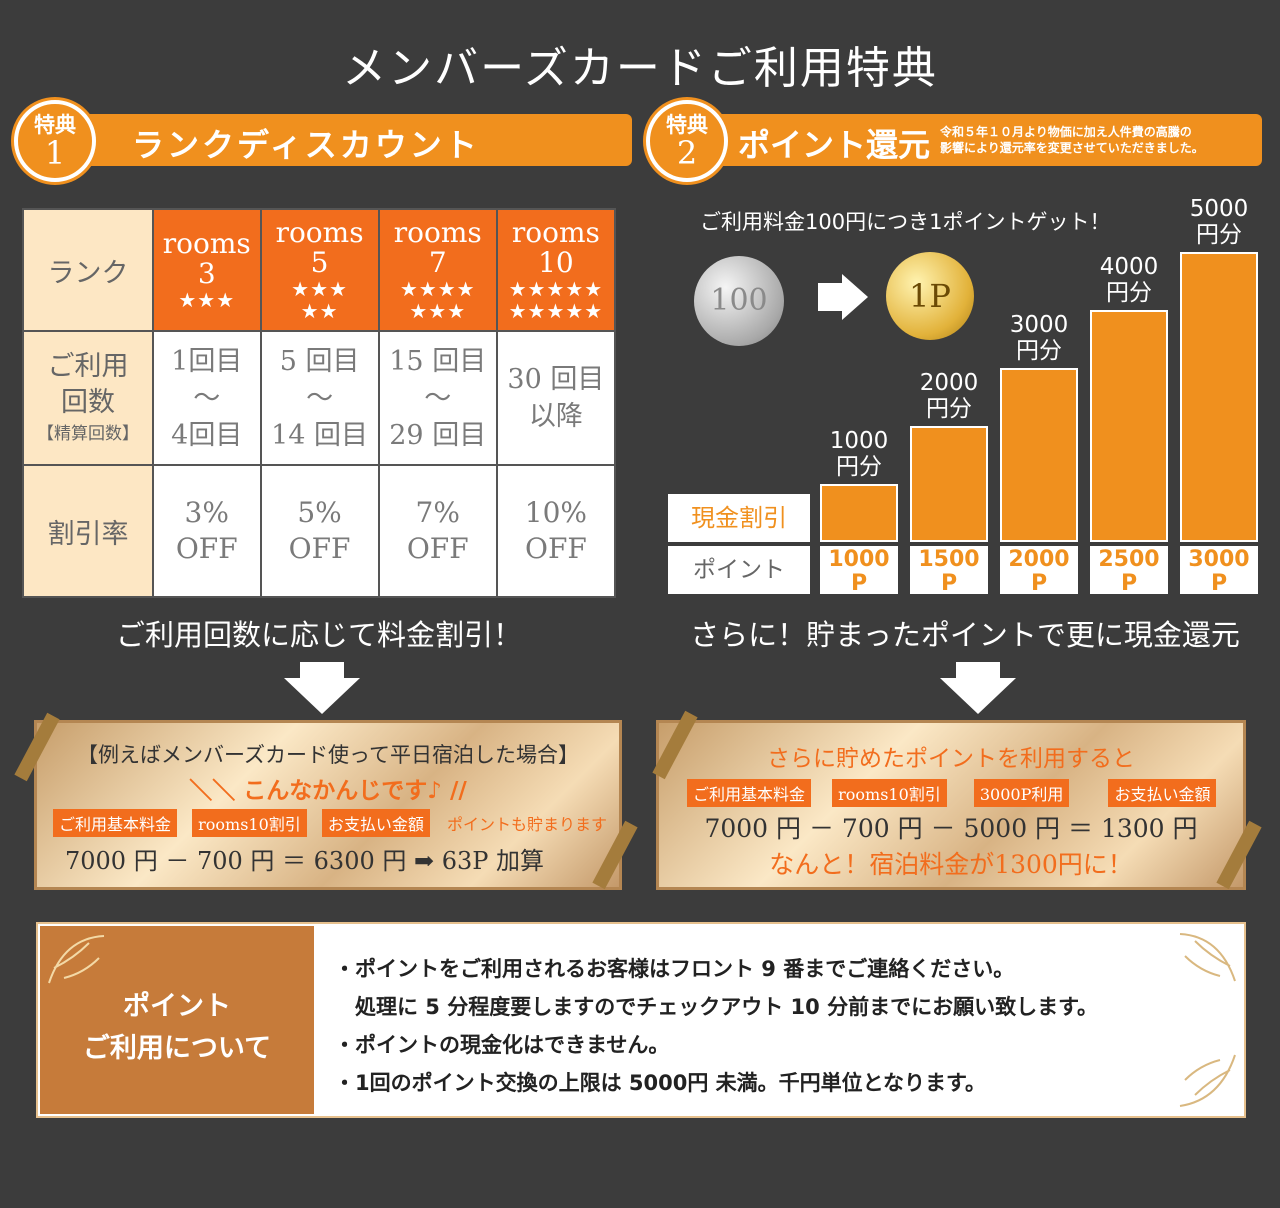  Describe the element at coordinates (1129, 267) in the screenshot. I see `chart-bar-label-text: 4000` at that location.